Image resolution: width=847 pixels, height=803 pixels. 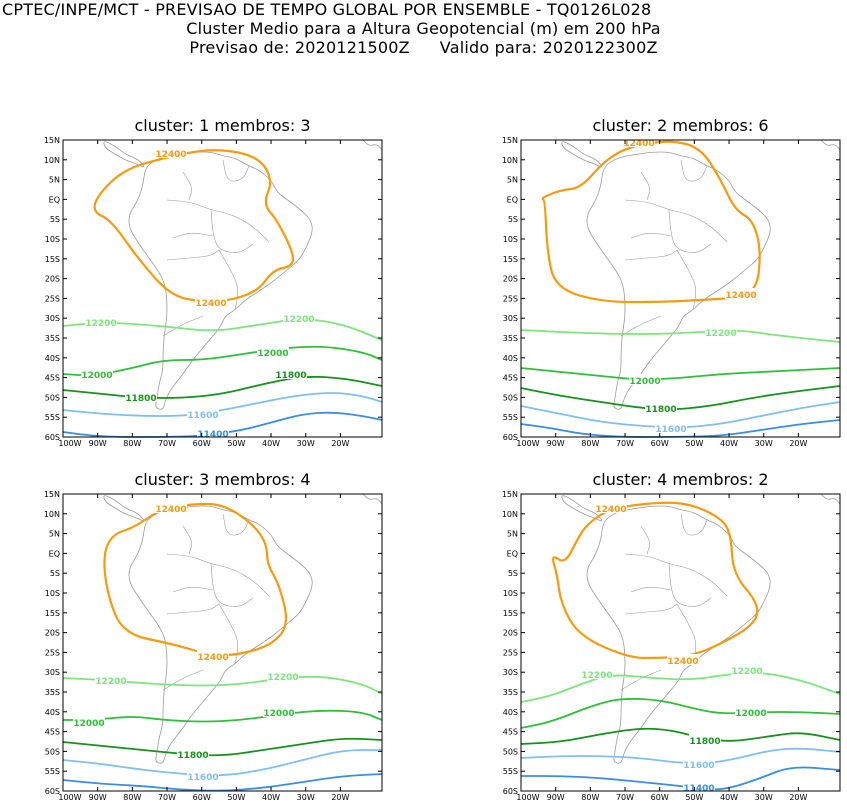 What do you see at coordinates (202, 797) in the screenshot?
I see `lon-tick-label: 60W` at bounding box center [202, 797].